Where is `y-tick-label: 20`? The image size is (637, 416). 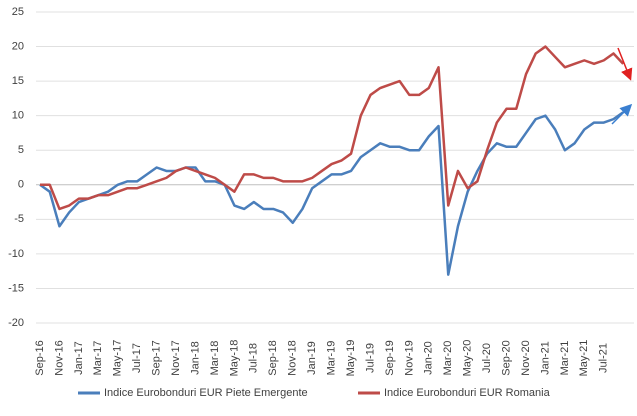
y-tick-label: 20 is located at coordinates (18, 46).